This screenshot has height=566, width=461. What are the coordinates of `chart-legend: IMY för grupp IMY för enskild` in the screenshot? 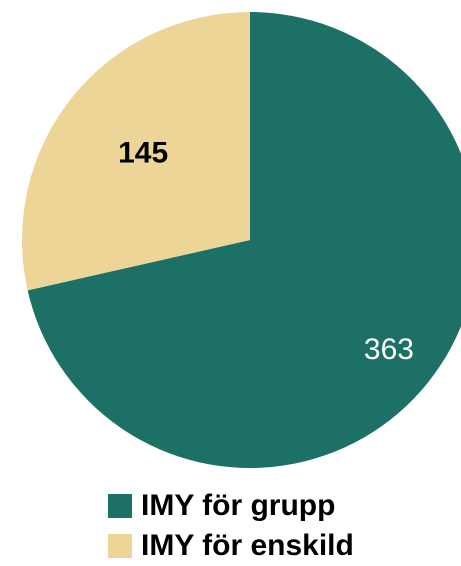 It's located at (231, 526).